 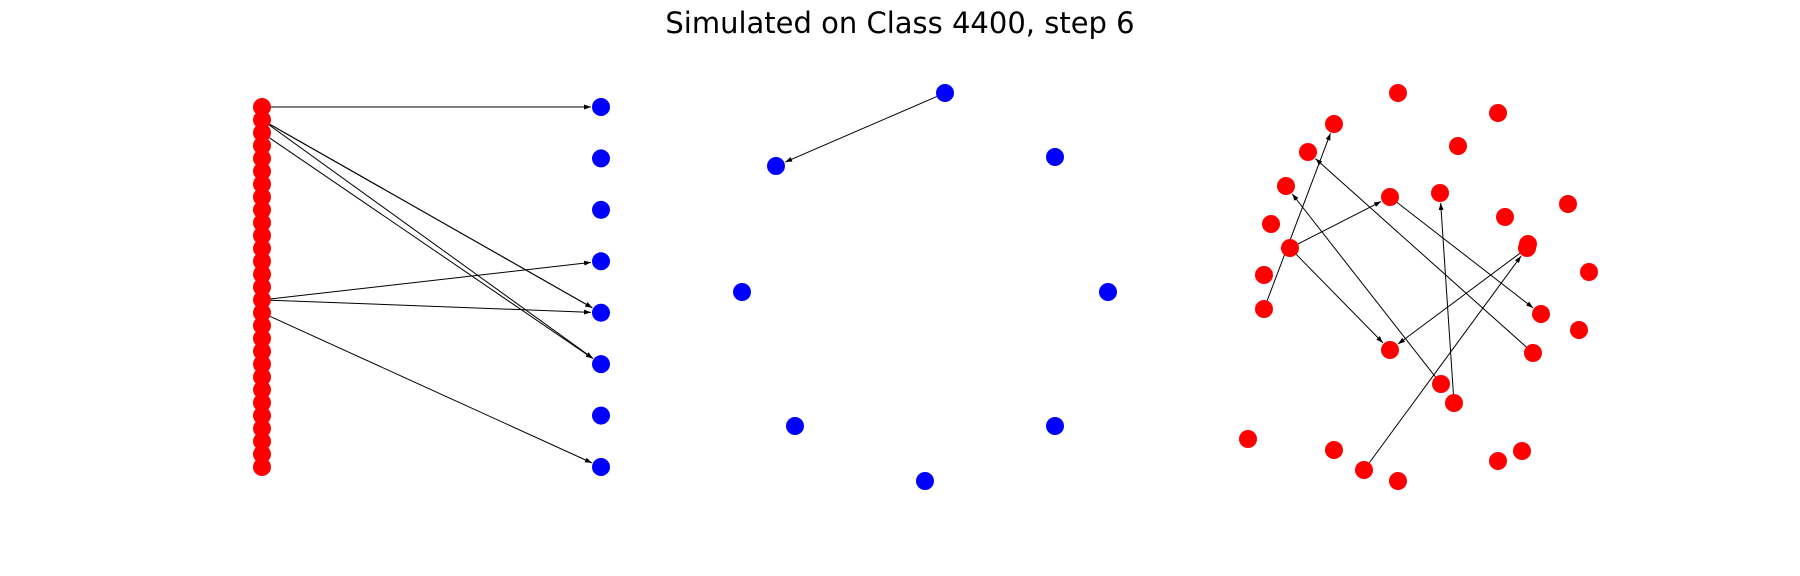 I want to click on bipartite-graph-panel, so click(x=431, y=287).